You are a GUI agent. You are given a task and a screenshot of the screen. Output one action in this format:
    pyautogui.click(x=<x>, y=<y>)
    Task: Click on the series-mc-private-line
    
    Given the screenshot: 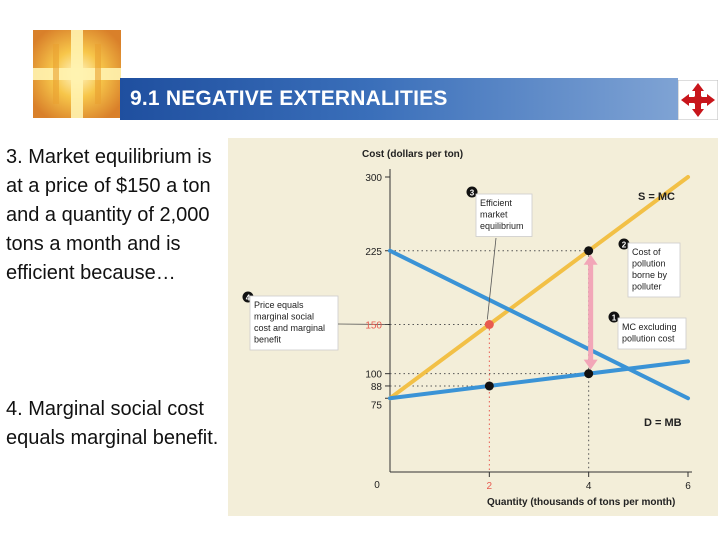 What is the action you would take?
    pyautogui.click(x=539, y=380)
    